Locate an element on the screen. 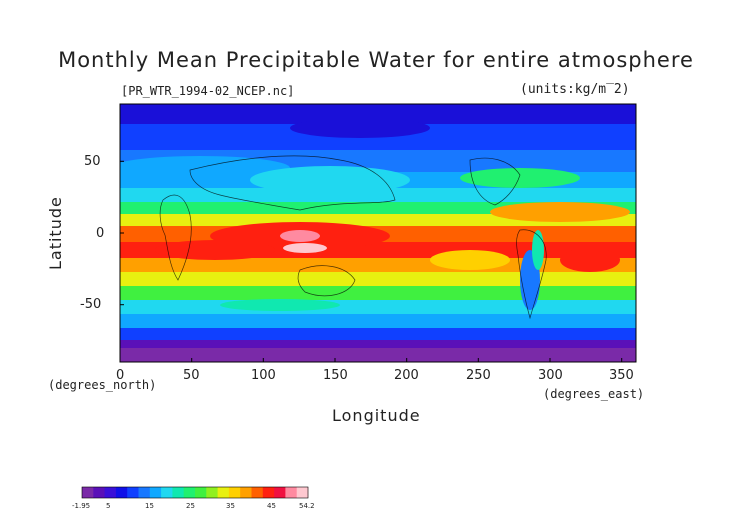 This screenshot has width=752, height=532. colorbar is located at coordinates (195, 492).